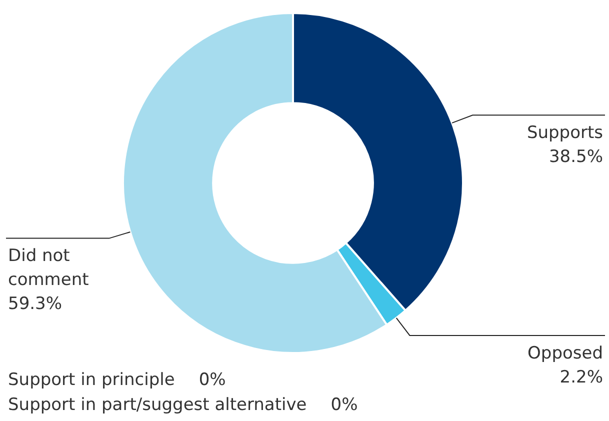 This screenshot has width=609, height=421. I want to click on category-label: Support in part/suggest alternative, so click(157, 404).